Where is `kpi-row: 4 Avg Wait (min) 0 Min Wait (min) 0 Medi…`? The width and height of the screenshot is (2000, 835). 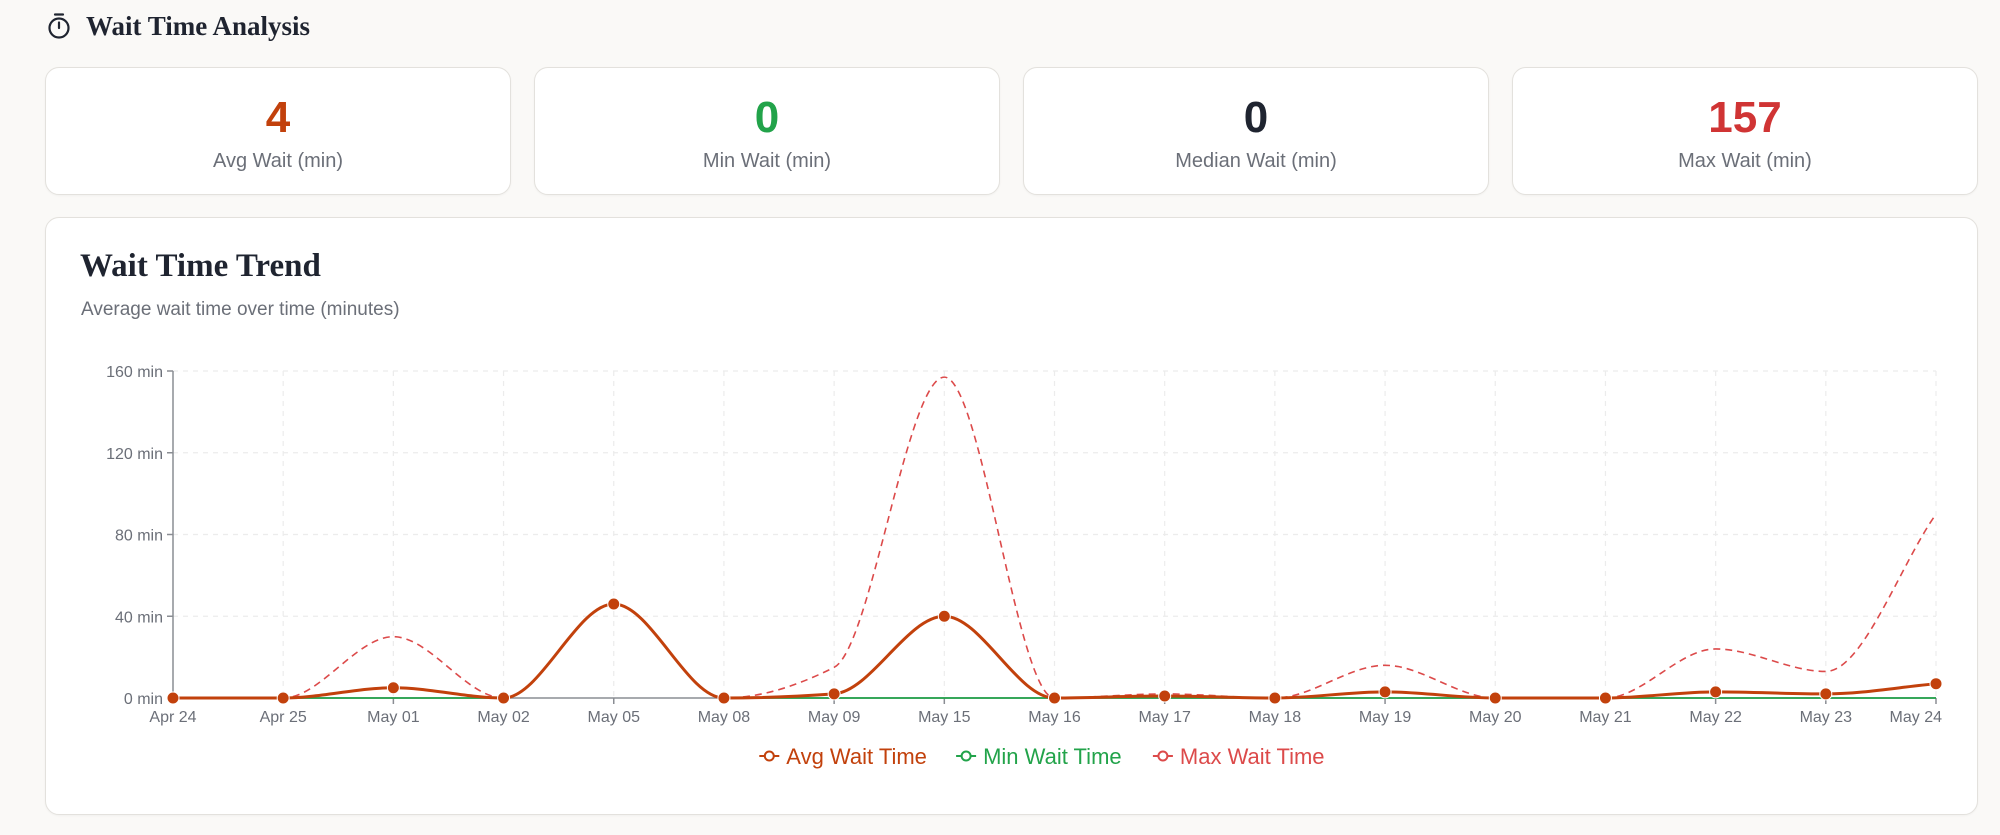
kpi-row: 4 Avg Wait (min) 0 Min Wait (min) 0 Medi… is located at coordinates (1011, 131).